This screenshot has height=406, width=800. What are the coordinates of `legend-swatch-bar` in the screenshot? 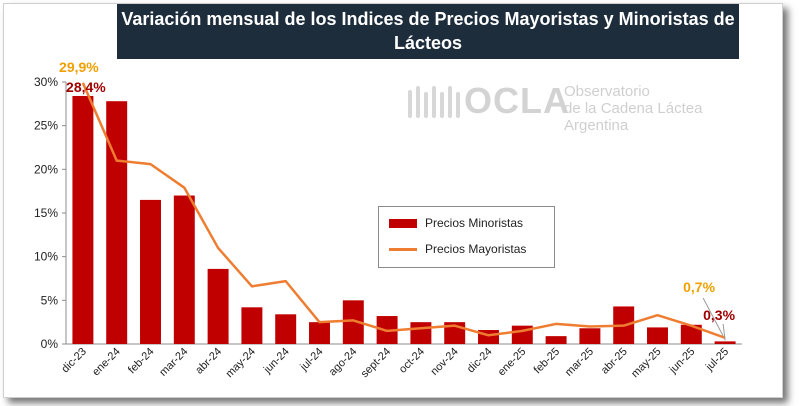 It's located at (403, 223).